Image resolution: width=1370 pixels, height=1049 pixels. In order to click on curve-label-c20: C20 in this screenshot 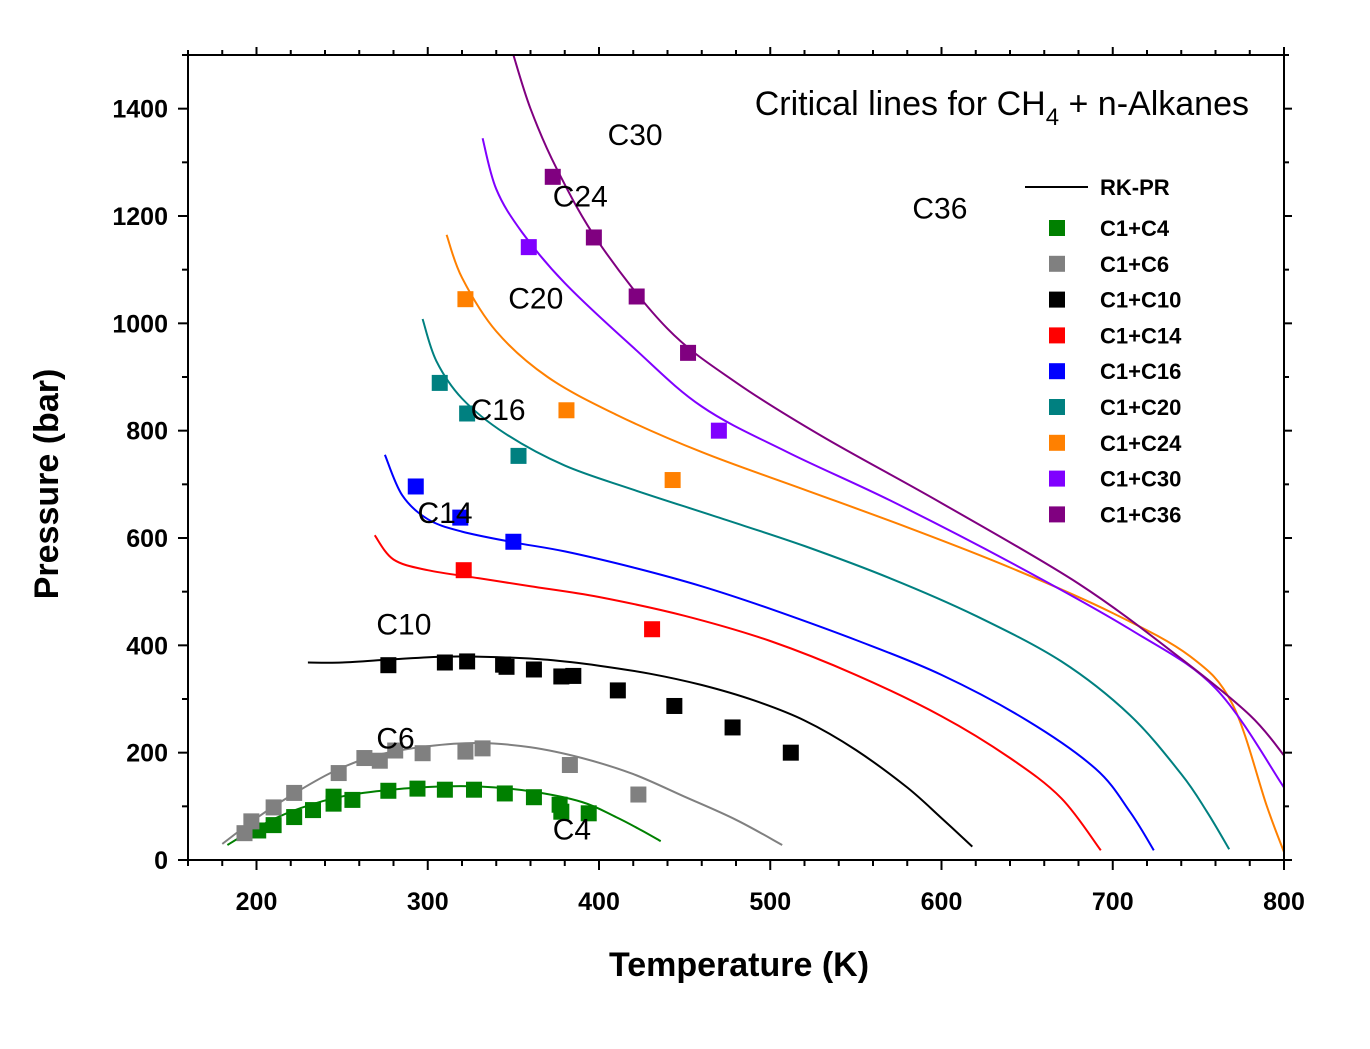, I will do `click(535, 298)`.